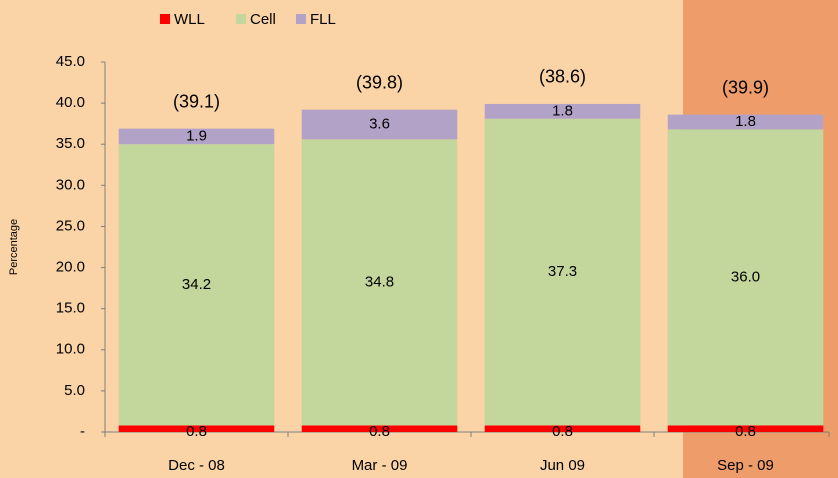 This screenshot has height=478, width=838. What do you see at coordinates (196, 465) in the screenshot?
I see `x-tick-label: Dec - 08` at bounding box center [196, 465].